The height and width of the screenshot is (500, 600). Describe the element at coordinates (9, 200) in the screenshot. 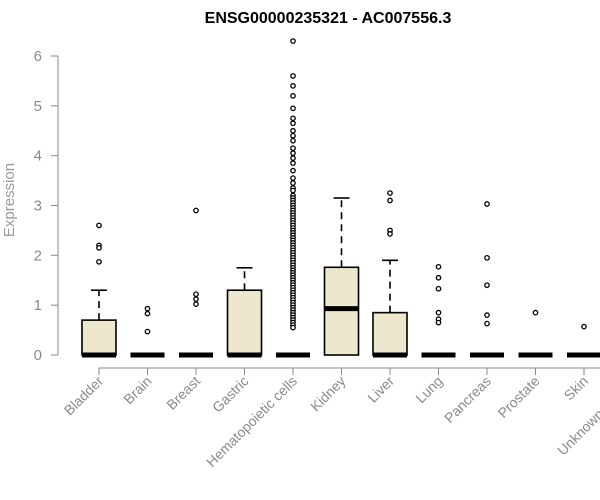

I see `y-axis-label: Expression` at that location.